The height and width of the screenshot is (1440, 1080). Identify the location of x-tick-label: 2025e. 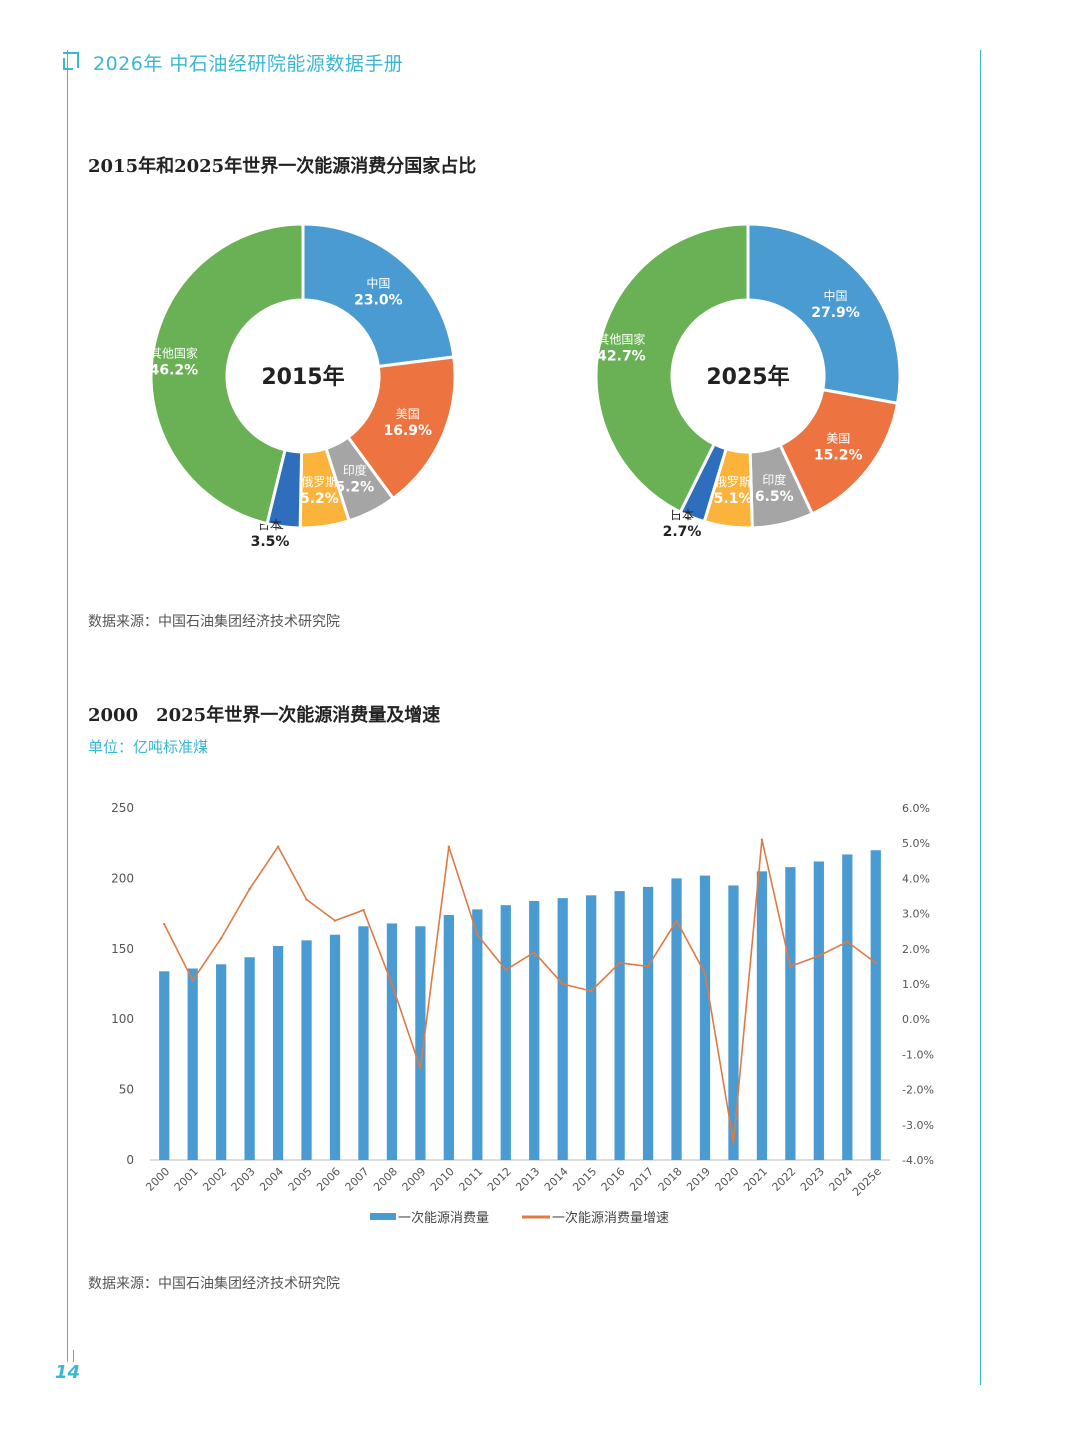
(867, 1182).